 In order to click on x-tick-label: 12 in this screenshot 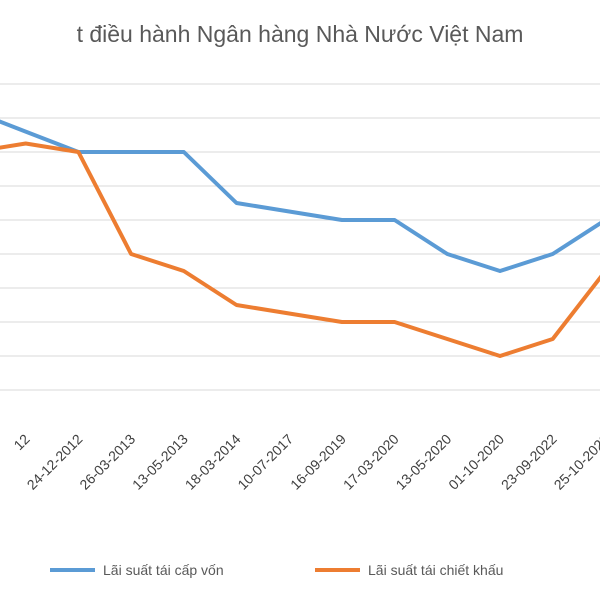, I will do `click(21, 442)`.